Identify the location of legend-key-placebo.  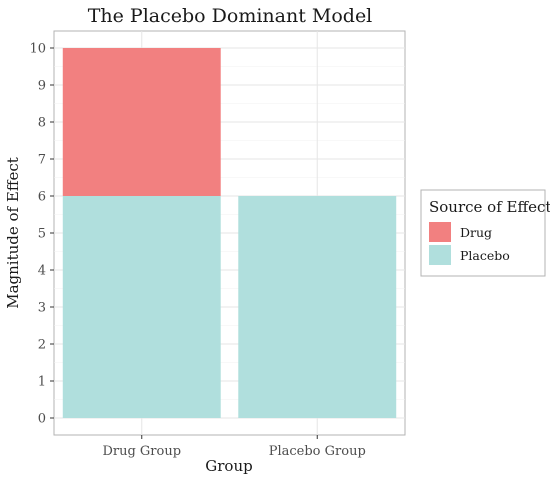
(440, 255).